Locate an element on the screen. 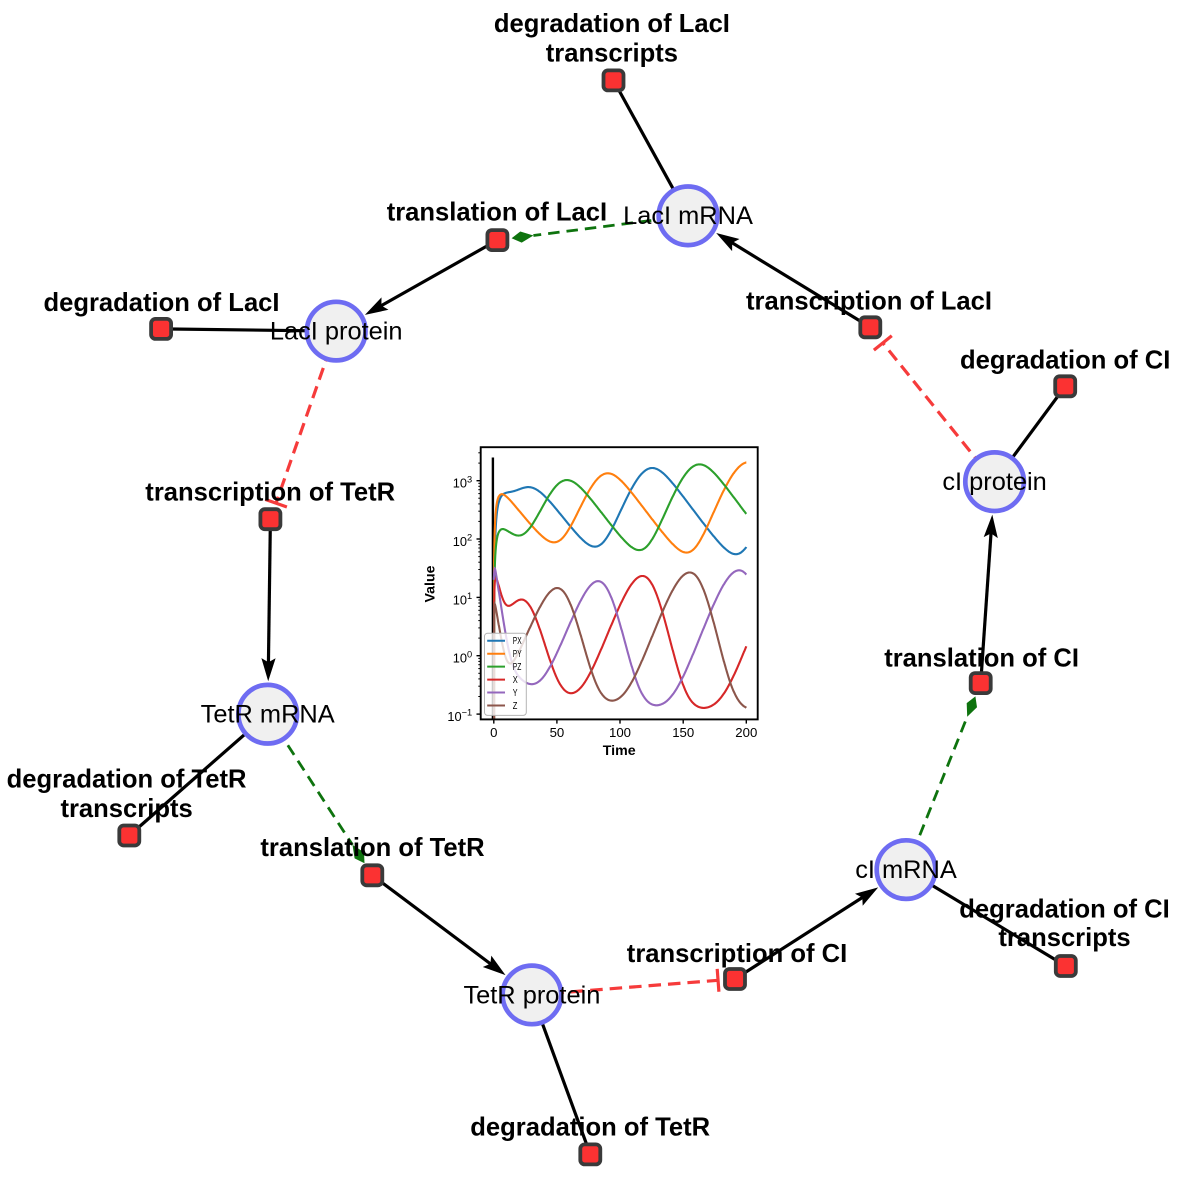  svg-text: LacI protein is located at coordinates (336, 332).